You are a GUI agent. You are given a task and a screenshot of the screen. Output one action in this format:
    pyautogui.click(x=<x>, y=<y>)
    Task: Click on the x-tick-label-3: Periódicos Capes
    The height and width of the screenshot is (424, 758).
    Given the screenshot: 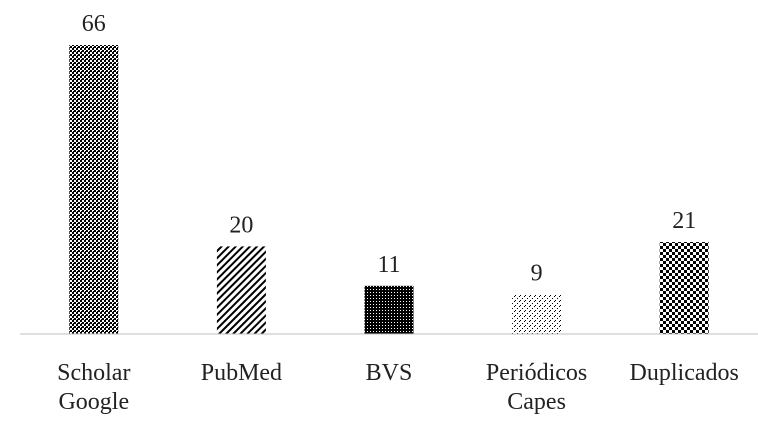 What is the action you would take?
    pyautogui.click(x=536, y=387)
    